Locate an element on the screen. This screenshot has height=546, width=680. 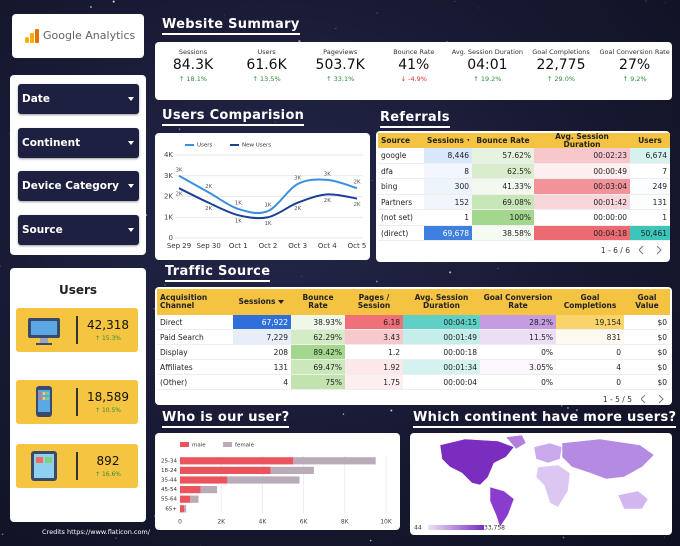
table-cell: 19,154 is located at coordinates (590, 322).